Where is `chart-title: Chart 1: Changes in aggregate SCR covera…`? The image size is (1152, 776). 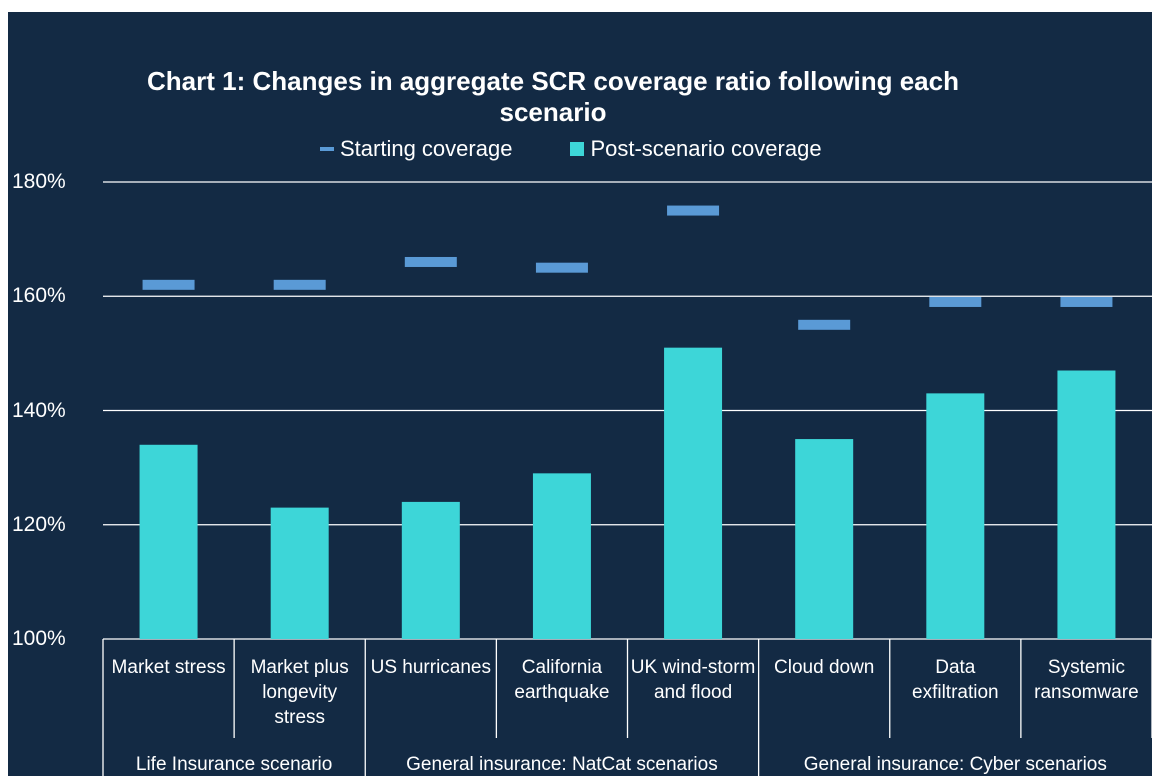 chart-title: Chart 1: Changes in aggregate SCR covera… is located at coordinates (553, 96).